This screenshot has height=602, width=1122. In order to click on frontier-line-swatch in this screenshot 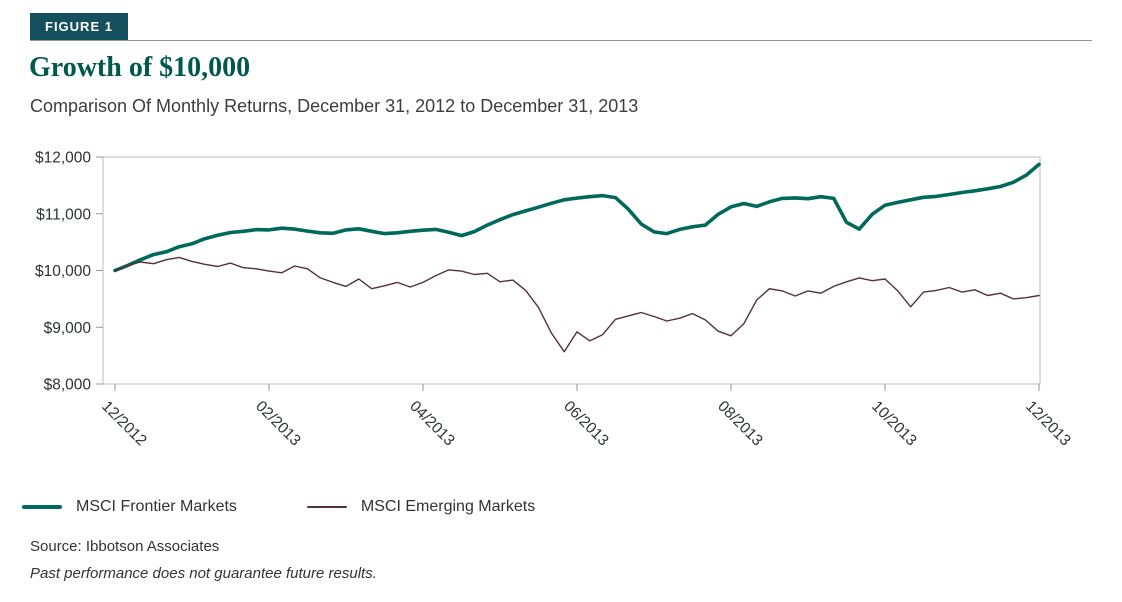, I will do `click(42, 507)`.